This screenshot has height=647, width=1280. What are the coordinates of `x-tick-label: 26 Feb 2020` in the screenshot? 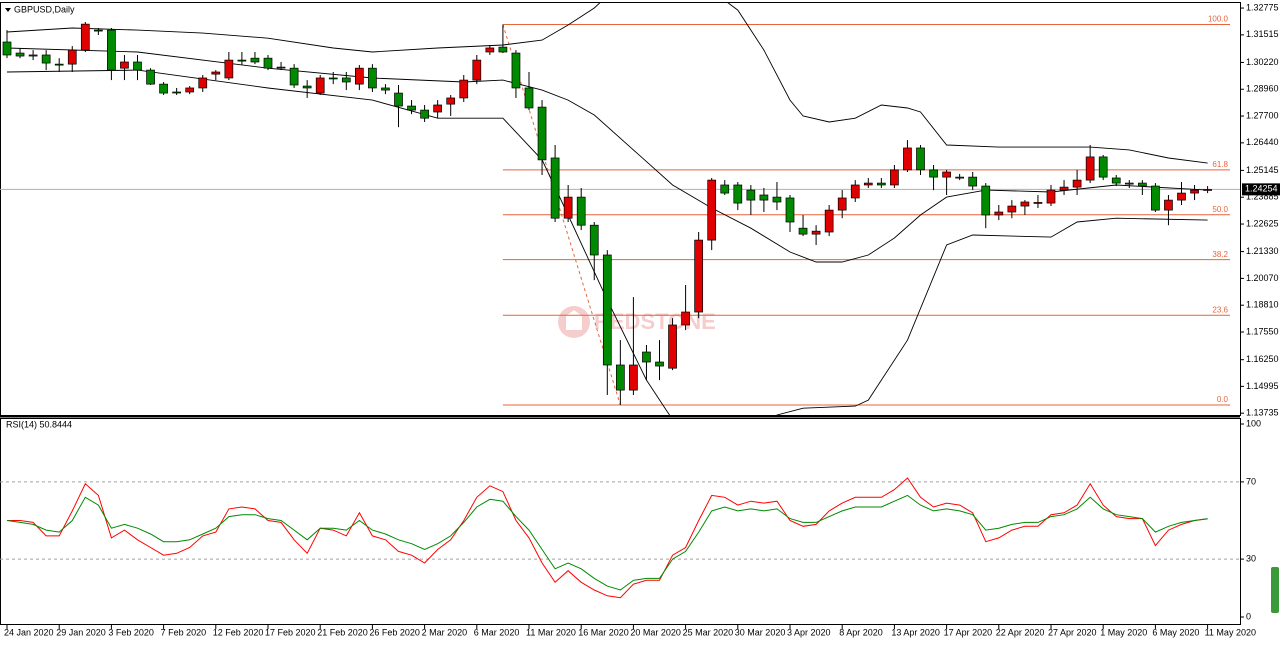 It's located at (394, 632).